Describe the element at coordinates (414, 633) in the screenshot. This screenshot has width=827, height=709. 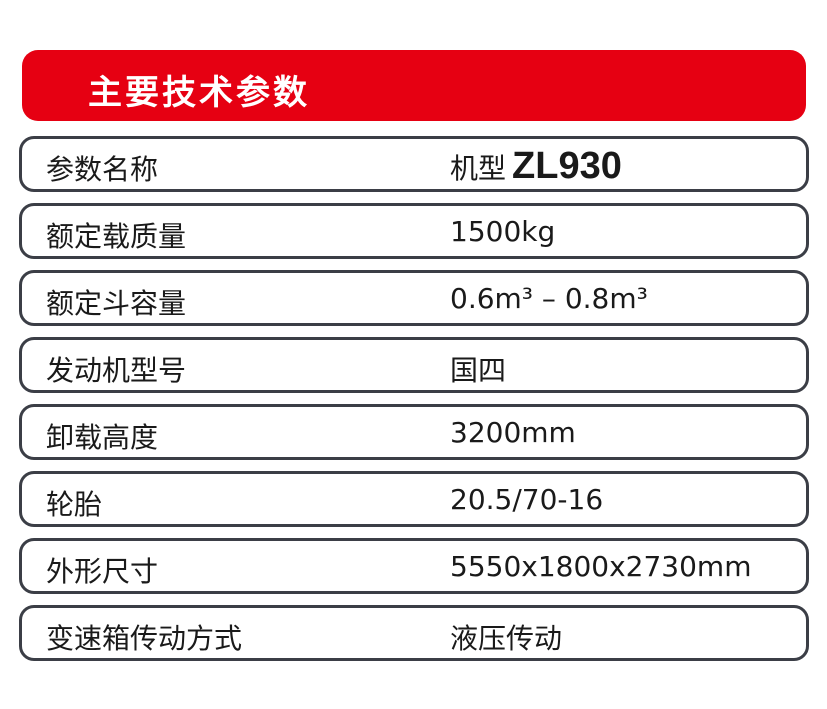
I see `table-row: 变速箱传动方式 液压传动` at that location.